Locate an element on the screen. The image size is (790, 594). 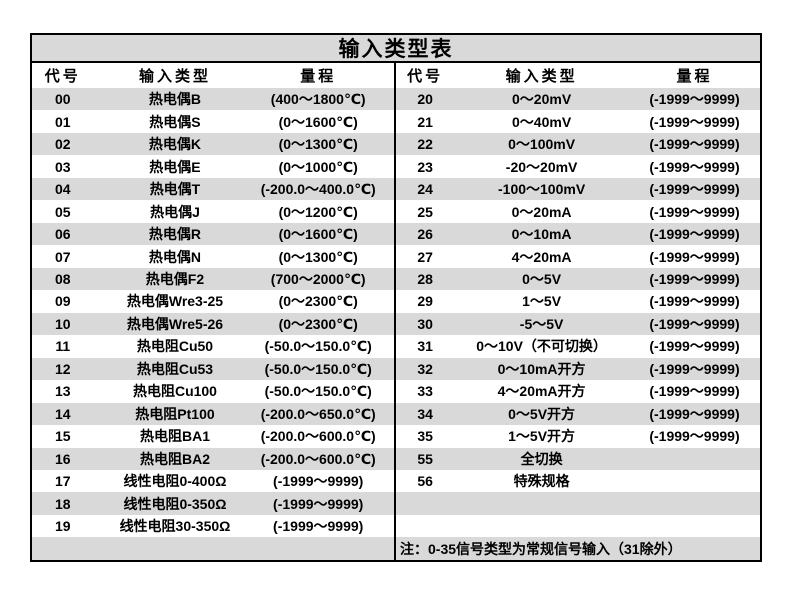
table-row: 32 0～10mA开方 (-1999～9999) is located at coordinates (578, 369).